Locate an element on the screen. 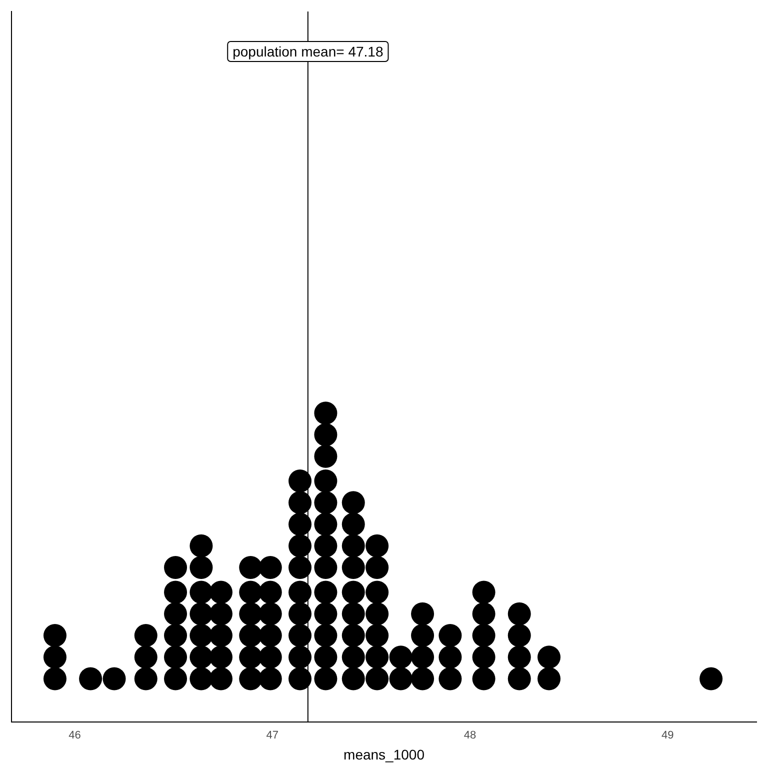  ref-line-label: population mean= 47.18 is located at coordinates (308, 51).